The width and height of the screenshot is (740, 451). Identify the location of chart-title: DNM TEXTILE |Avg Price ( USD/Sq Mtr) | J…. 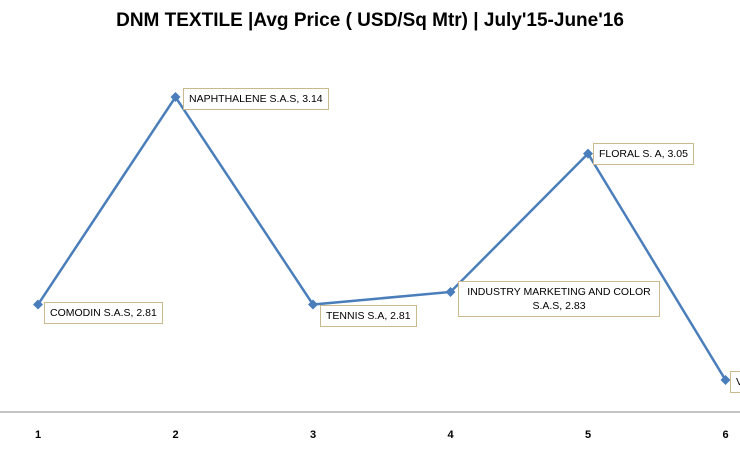
(370, 20).